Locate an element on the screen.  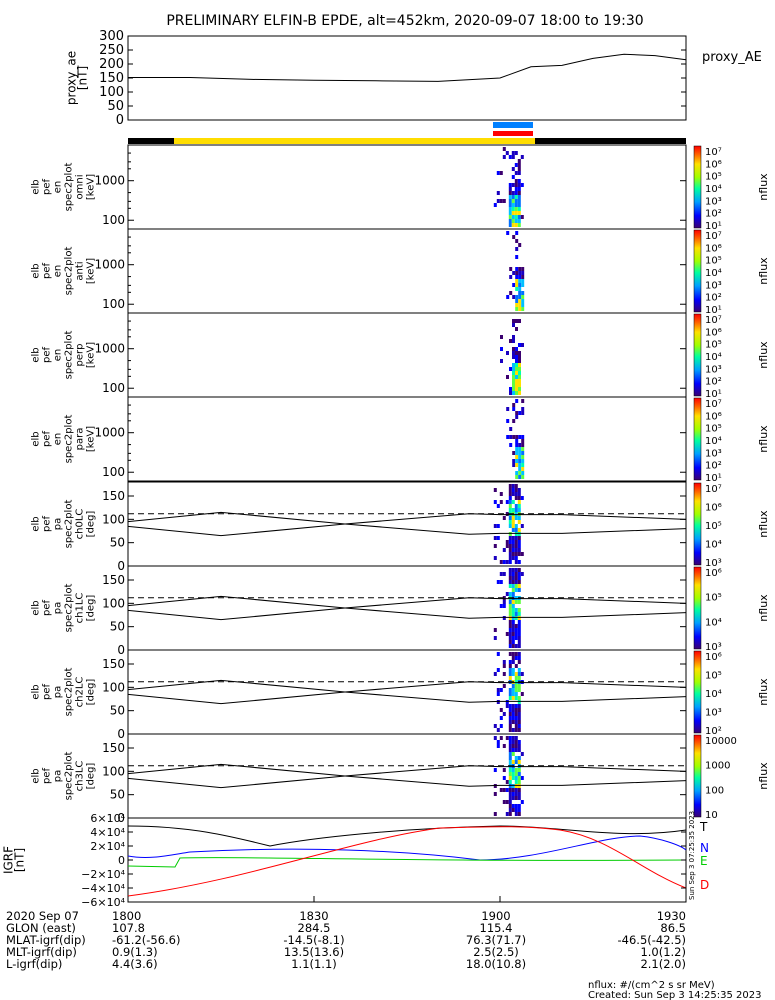
panel-ylabel-line: pa is located at coordinates (58, 692).